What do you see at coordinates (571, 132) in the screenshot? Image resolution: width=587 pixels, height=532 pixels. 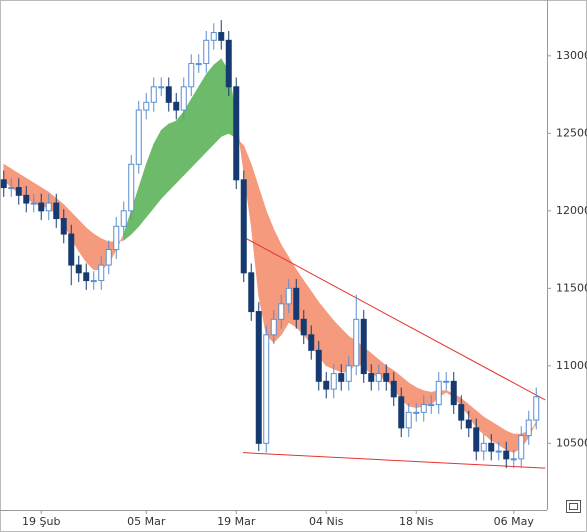 I see `y-tick-label: 12500` at bounding box center [571, 132].